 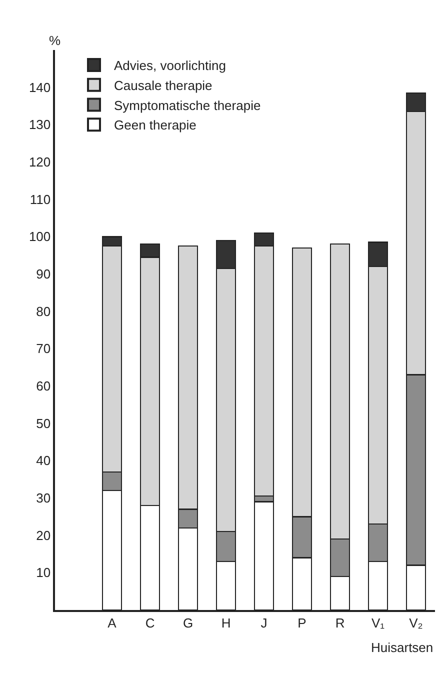 What do you see at coordinates (112, 622) in the screenshot?
I see `x-tick-label: A` at bounding box center [112, 622].